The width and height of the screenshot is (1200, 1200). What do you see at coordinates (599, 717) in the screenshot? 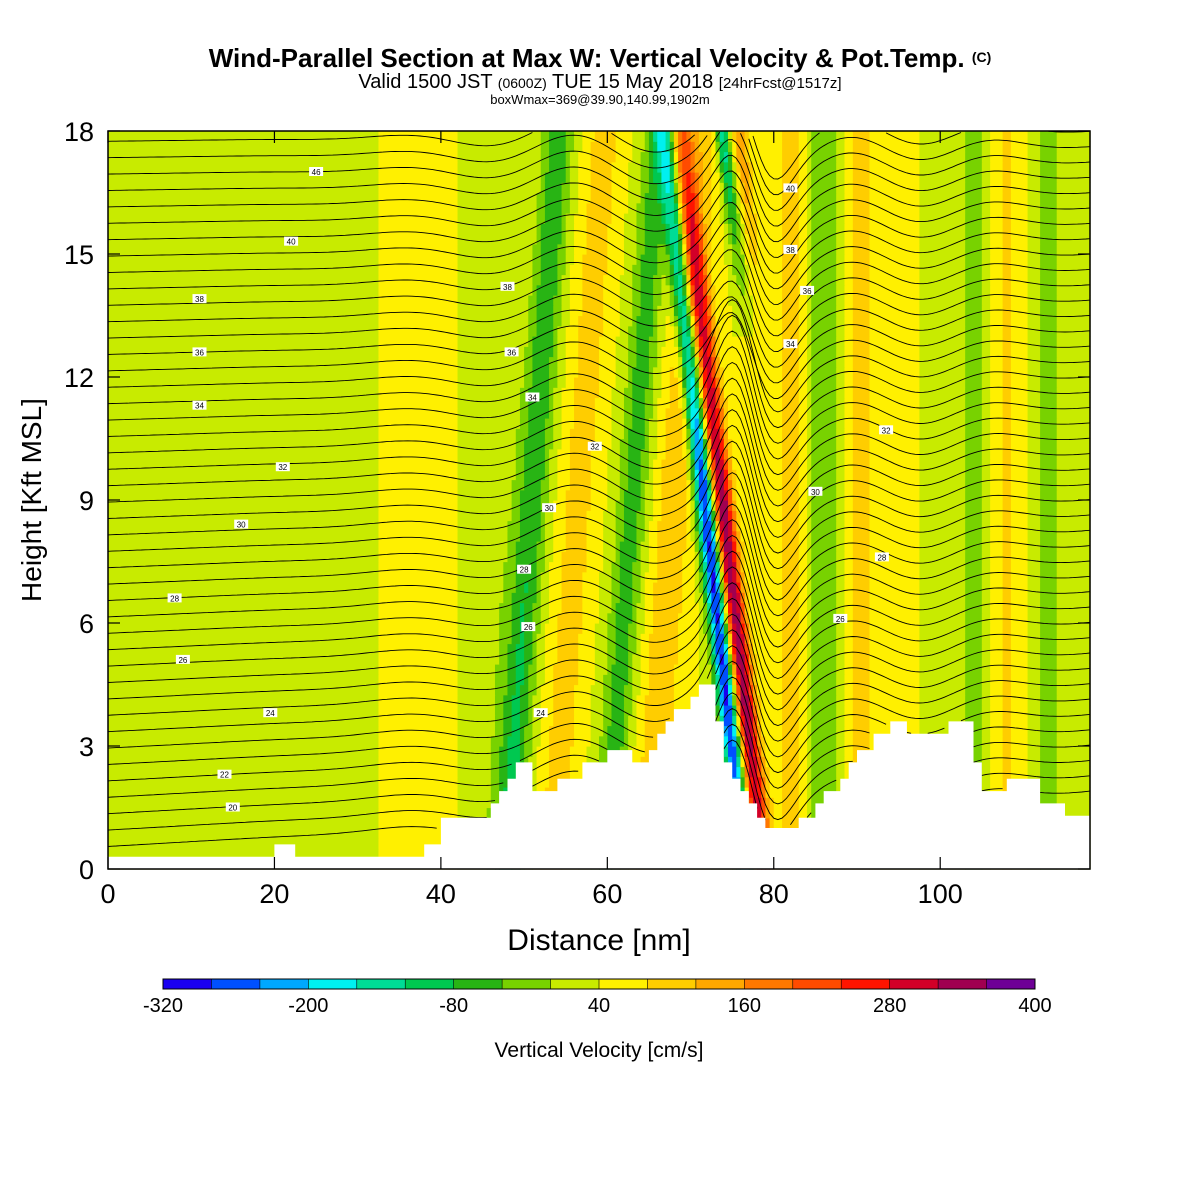
I see `theta-contour` at bounding box center [599, 717].